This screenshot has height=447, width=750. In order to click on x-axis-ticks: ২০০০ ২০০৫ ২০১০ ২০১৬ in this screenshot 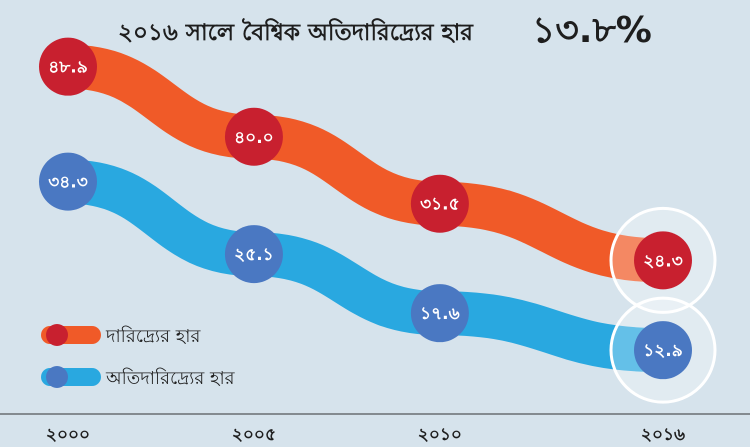, I will do `click(365, 435)`.